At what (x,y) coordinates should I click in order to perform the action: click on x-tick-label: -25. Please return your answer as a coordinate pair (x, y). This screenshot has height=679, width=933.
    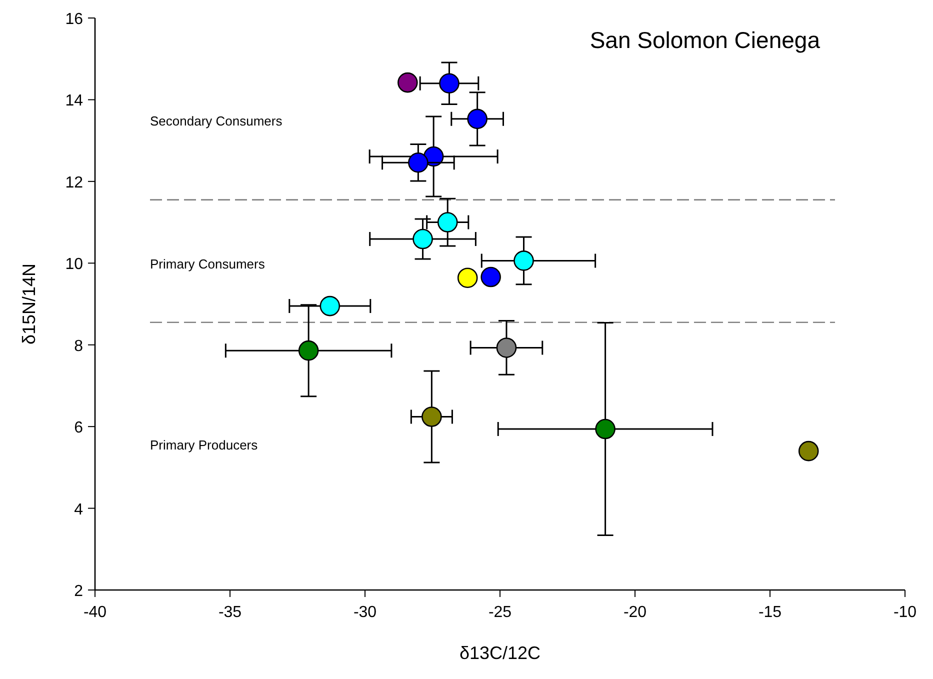
    Looking at the image, I should click on (500, 612).